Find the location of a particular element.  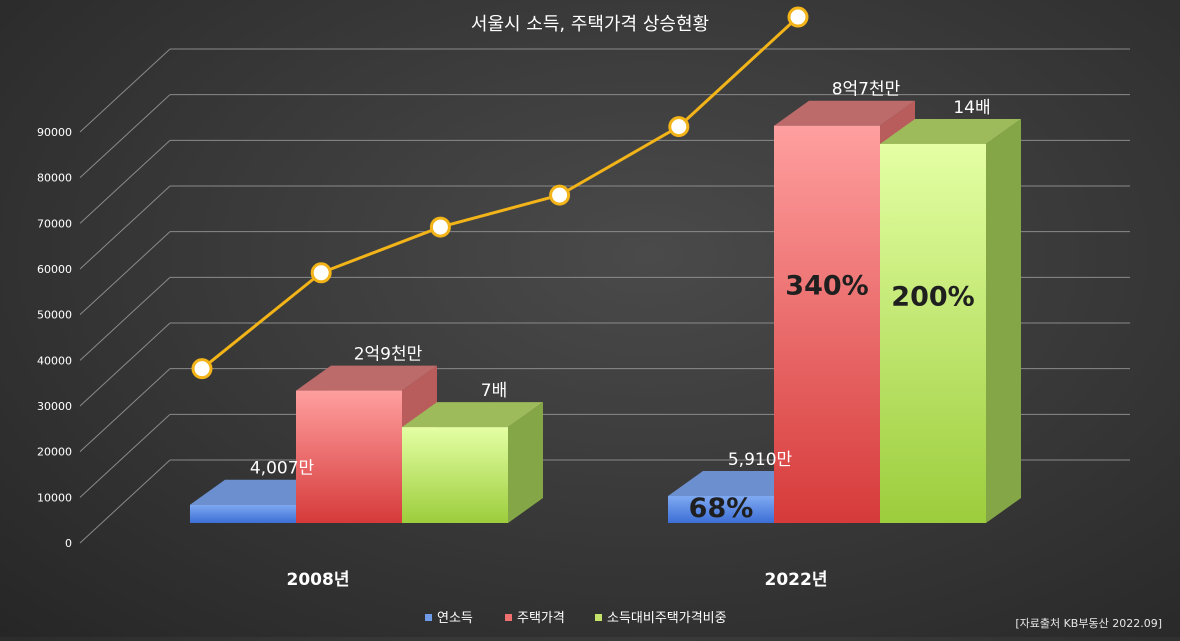

y-tick-label: 50000 is located at coordinates (54, 315).